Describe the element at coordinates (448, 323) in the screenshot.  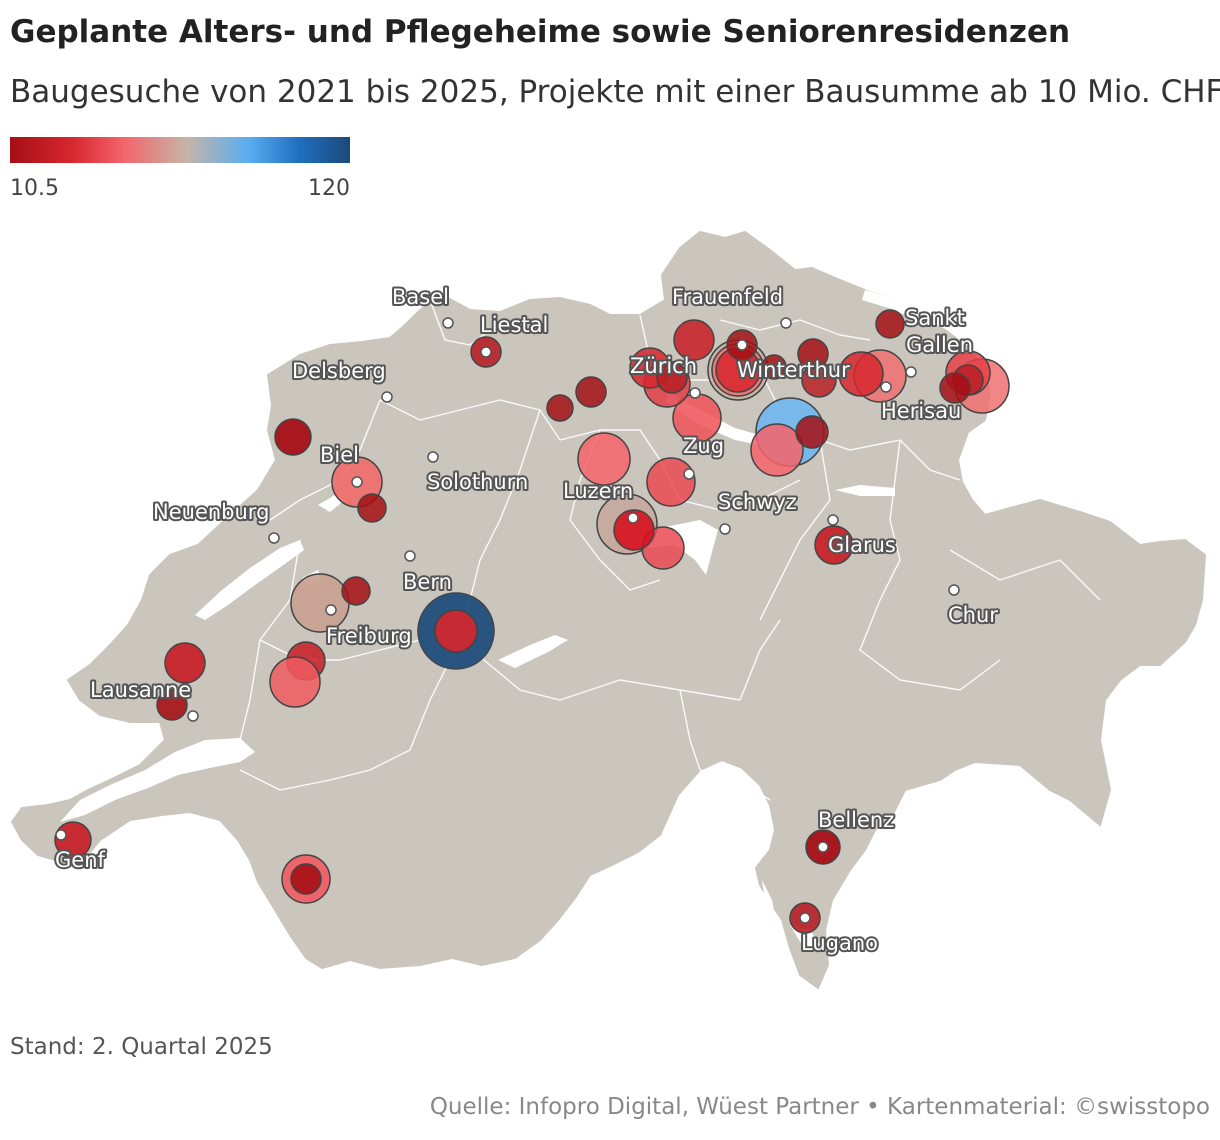
I see `city-dot-basel` at that location.